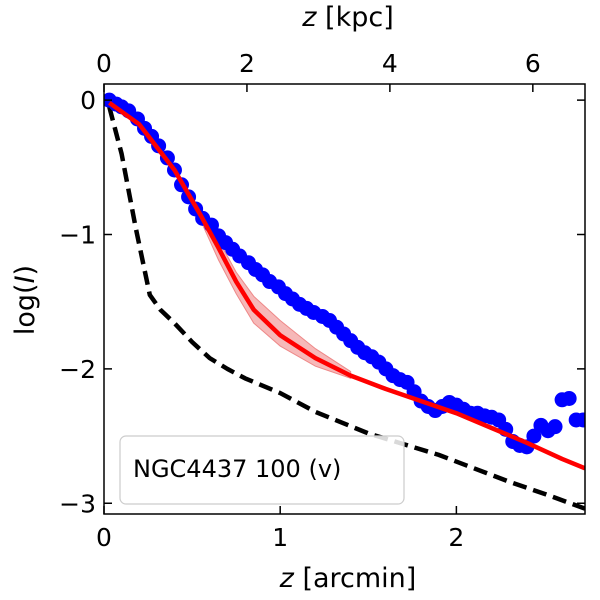 The image size is (600, 600). What do you see at coordinates (280, 537) in the screenshot?
I see `x-tick-label: 1` at bounding box center [280, 537].